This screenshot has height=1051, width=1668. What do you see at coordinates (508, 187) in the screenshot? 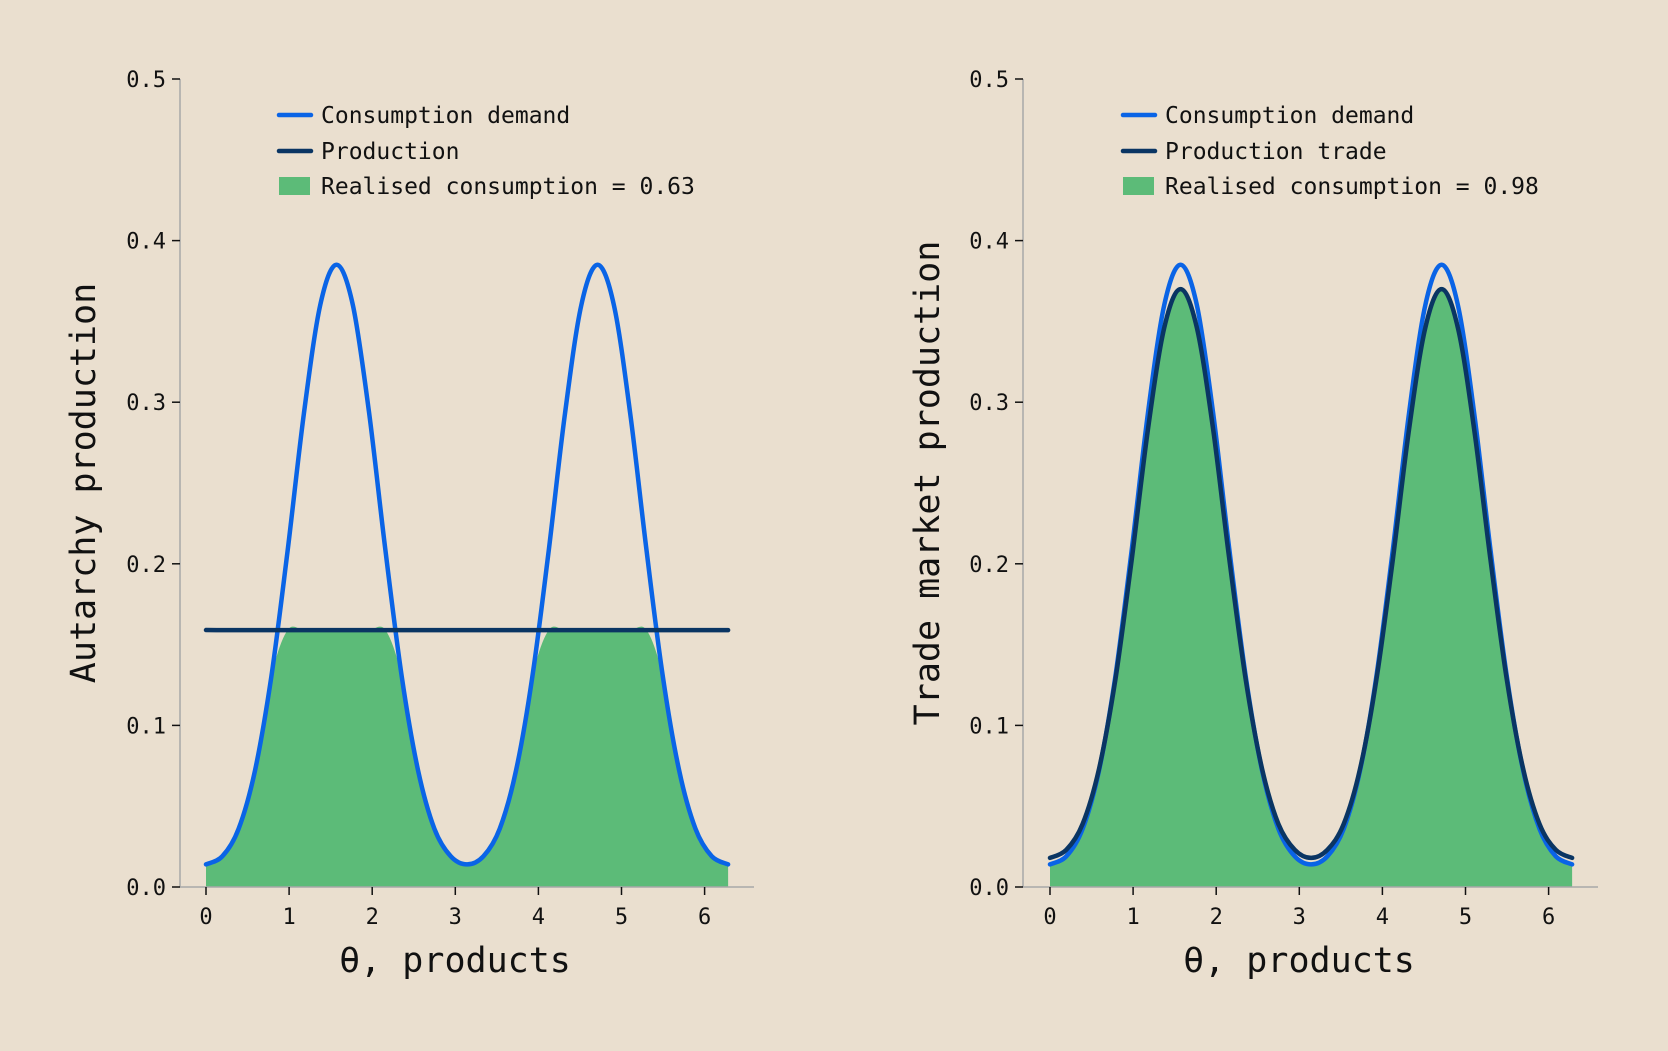
I see `legend-label: Realised consumption = 0.63` at bounding box center [508, 187].